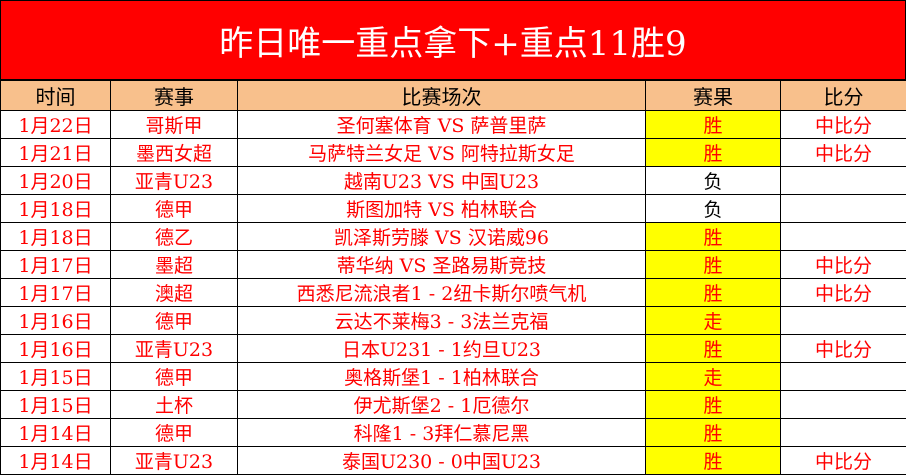  I want to click on match-cell: 斯图加特 VS 柏林联合, so click(442, 209).